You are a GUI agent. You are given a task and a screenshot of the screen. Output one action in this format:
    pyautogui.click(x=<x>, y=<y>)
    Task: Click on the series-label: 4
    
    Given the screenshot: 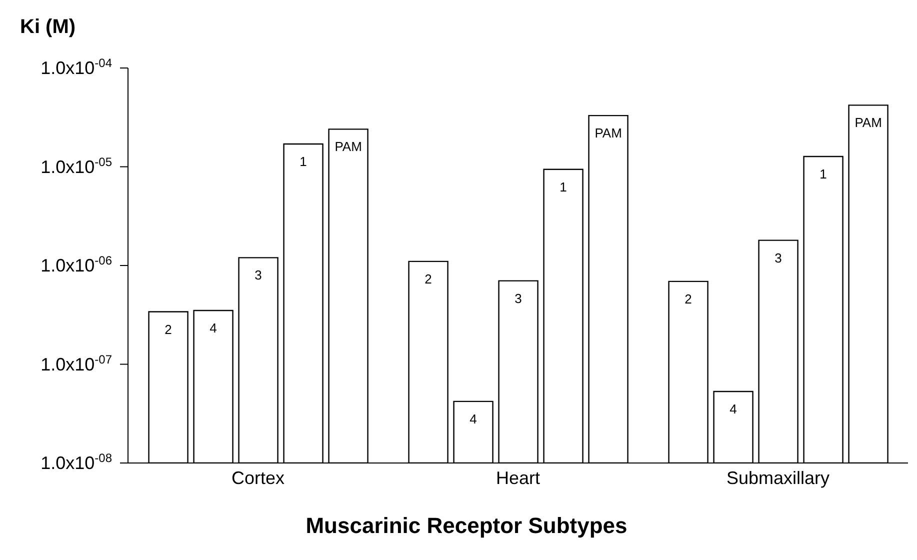 What is the action you would take?
    pyautogui.click(x=213, y=328)
    